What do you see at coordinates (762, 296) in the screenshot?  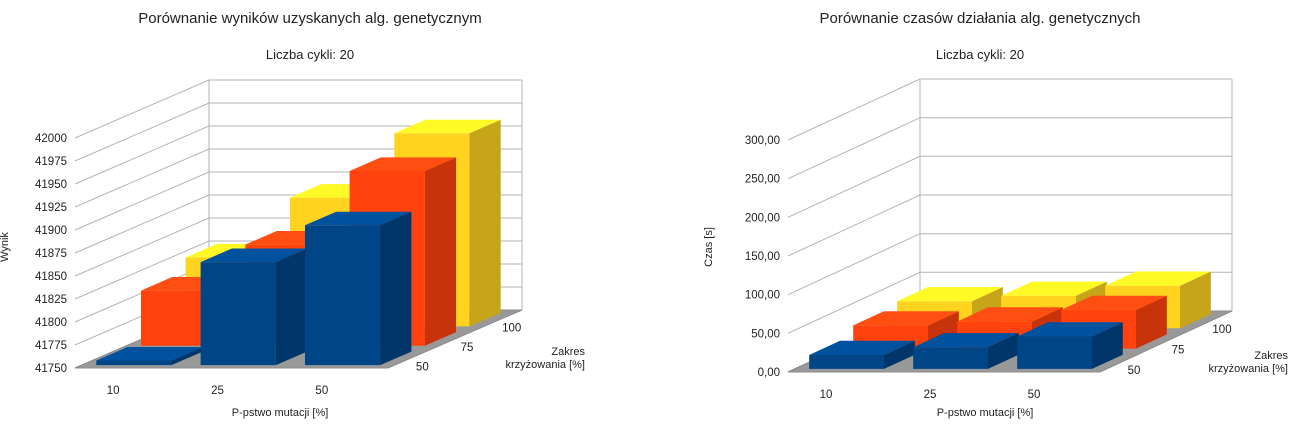 I see `y-tick-label: 100,00` at bounding box center [762, 296].